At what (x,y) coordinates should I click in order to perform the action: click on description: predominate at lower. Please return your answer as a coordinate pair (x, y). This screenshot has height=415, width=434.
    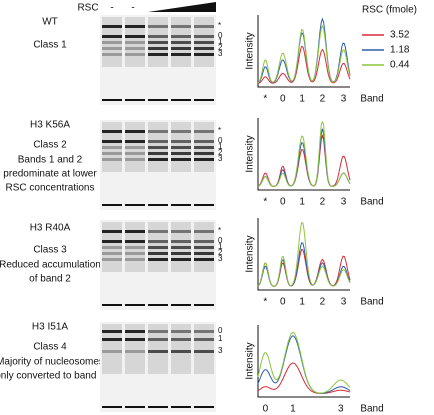
    Looking at the image, I should click on (50, 174).